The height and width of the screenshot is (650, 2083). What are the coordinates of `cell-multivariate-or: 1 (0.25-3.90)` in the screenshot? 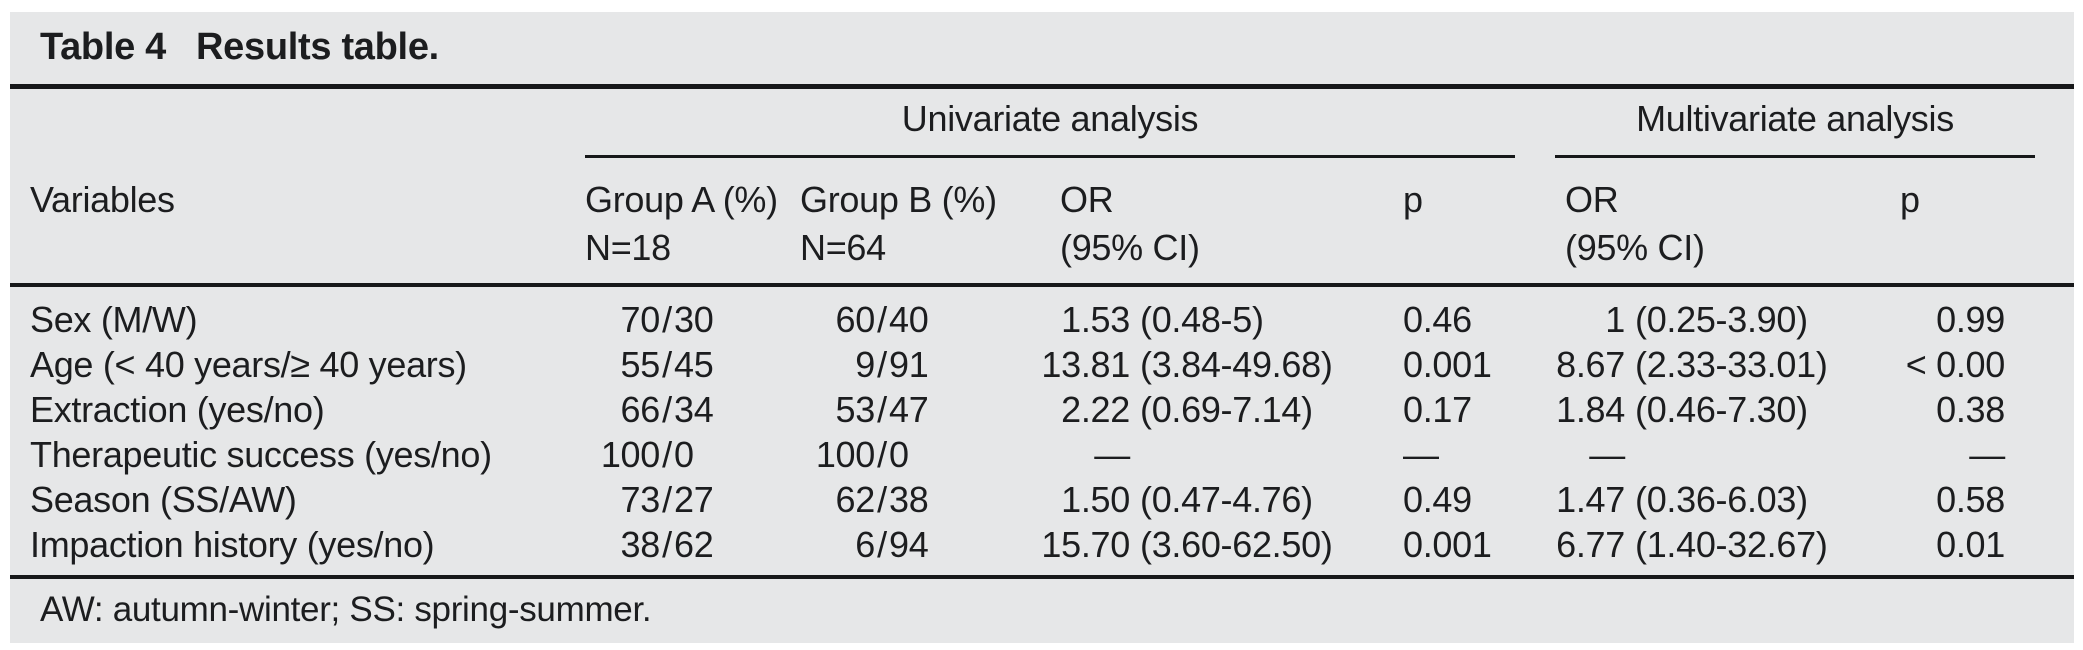 It's located at (1715, 319).